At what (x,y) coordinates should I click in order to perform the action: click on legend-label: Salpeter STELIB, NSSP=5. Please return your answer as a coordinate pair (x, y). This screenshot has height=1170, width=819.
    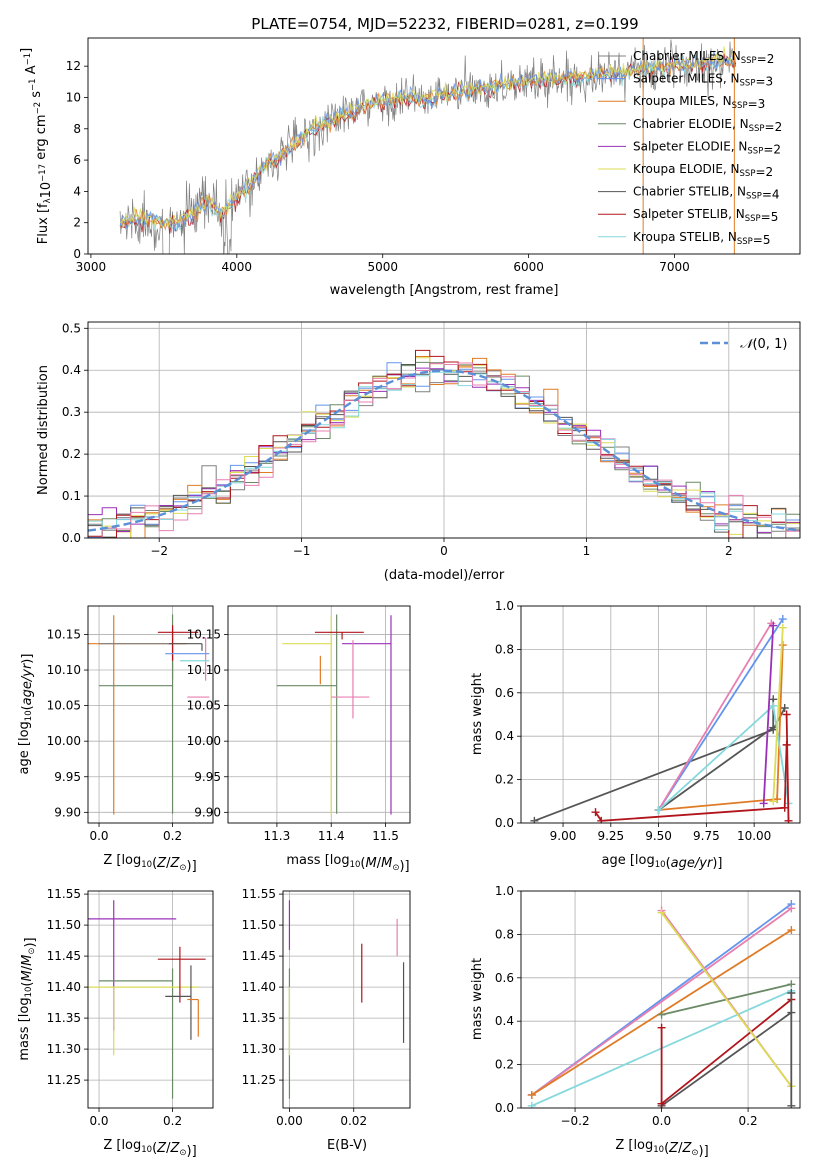
    Looking at the image, I should click on (705, 215).